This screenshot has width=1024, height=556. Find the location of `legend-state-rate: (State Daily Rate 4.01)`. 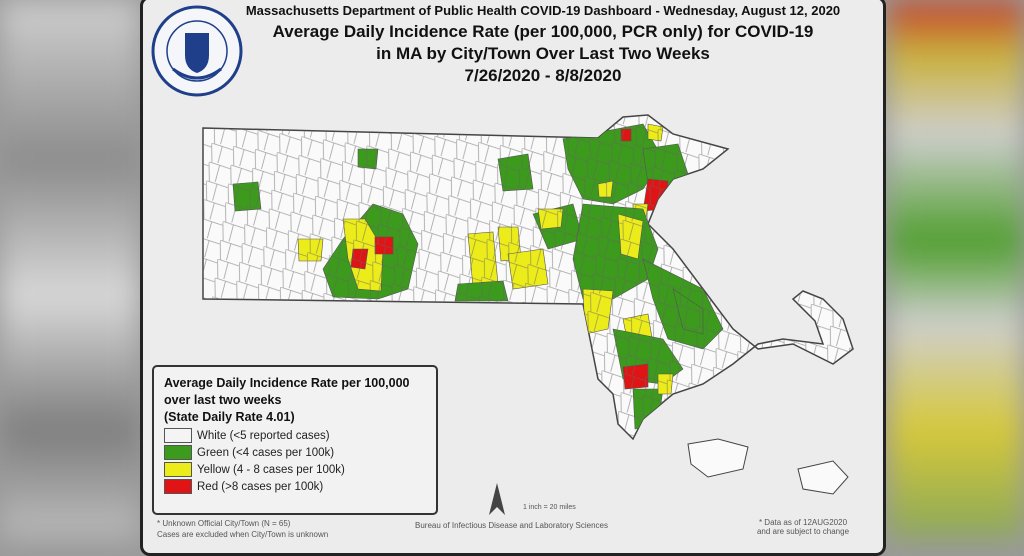

legend-state-rate: (State Daily Rate 4.01) is located at coordinates (229, 417).